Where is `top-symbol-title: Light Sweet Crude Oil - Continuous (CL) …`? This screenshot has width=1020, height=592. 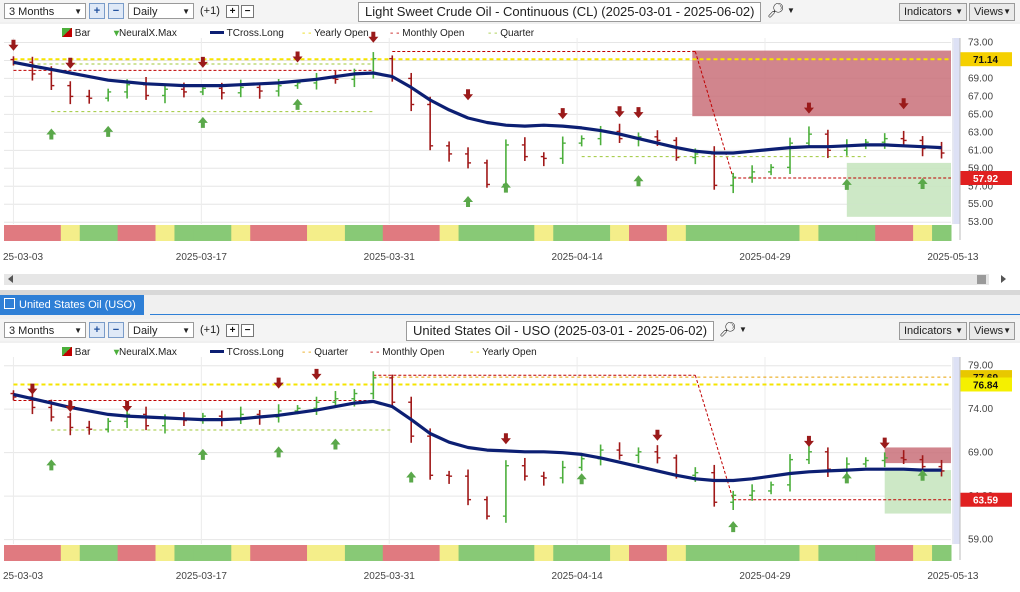 top-symbol-title: Light Sweet Crude Oil - Continuous (CL) … is located at coordinates (560, 12).